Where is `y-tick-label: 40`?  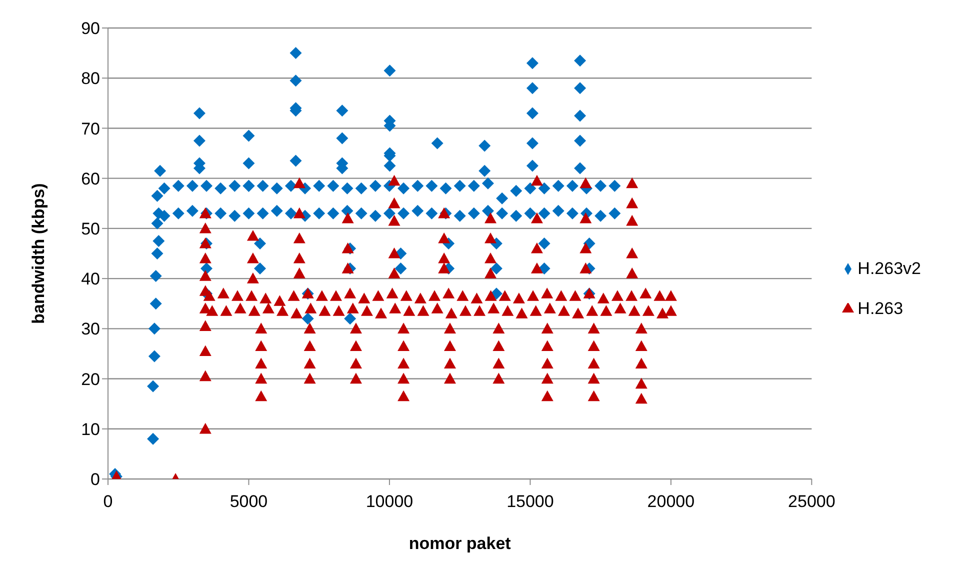 y-tick-label: 40 is located at coordinates (90, 279).